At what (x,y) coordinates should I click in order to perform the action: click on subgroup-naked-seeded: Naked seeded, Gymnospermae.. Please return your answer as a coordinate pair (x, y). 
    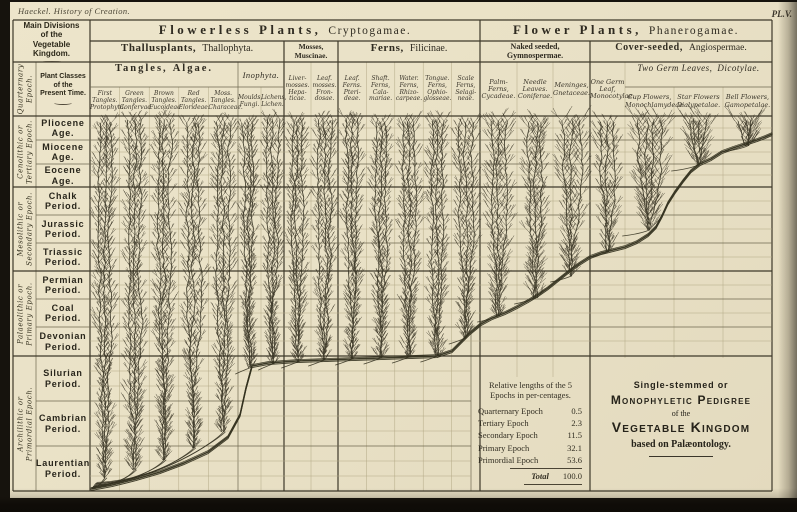
    Looking at the image, I should click on (535, 51).